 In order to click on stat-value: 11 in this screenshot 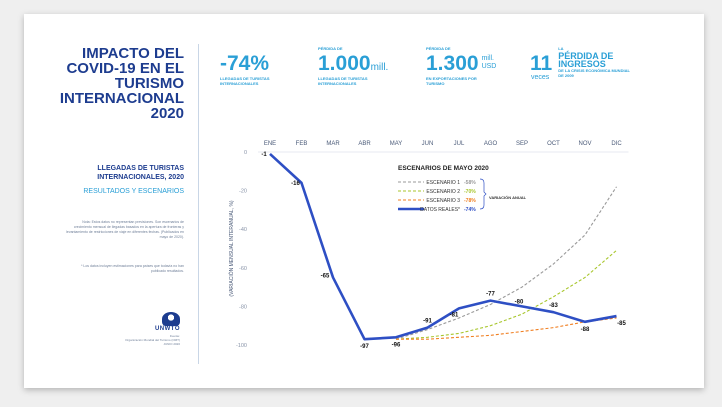, I will do `click(541, 63)`.